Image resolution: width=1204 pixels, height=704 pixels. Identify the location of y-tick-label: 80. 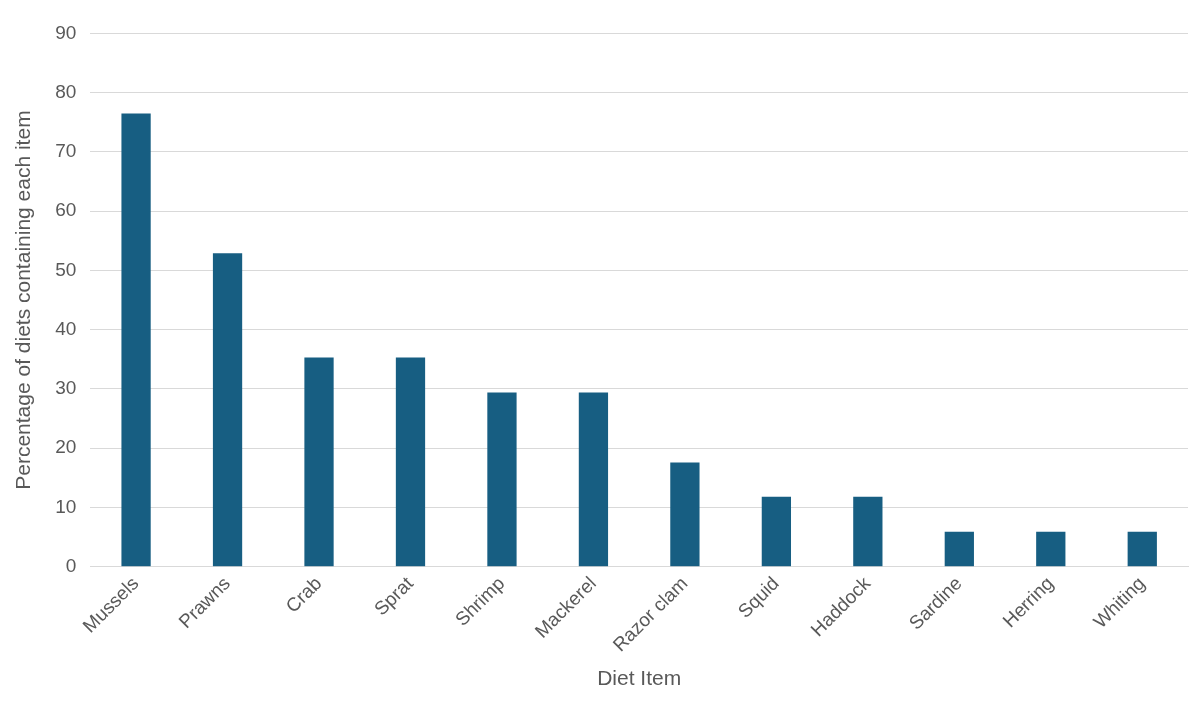
(66, 91).